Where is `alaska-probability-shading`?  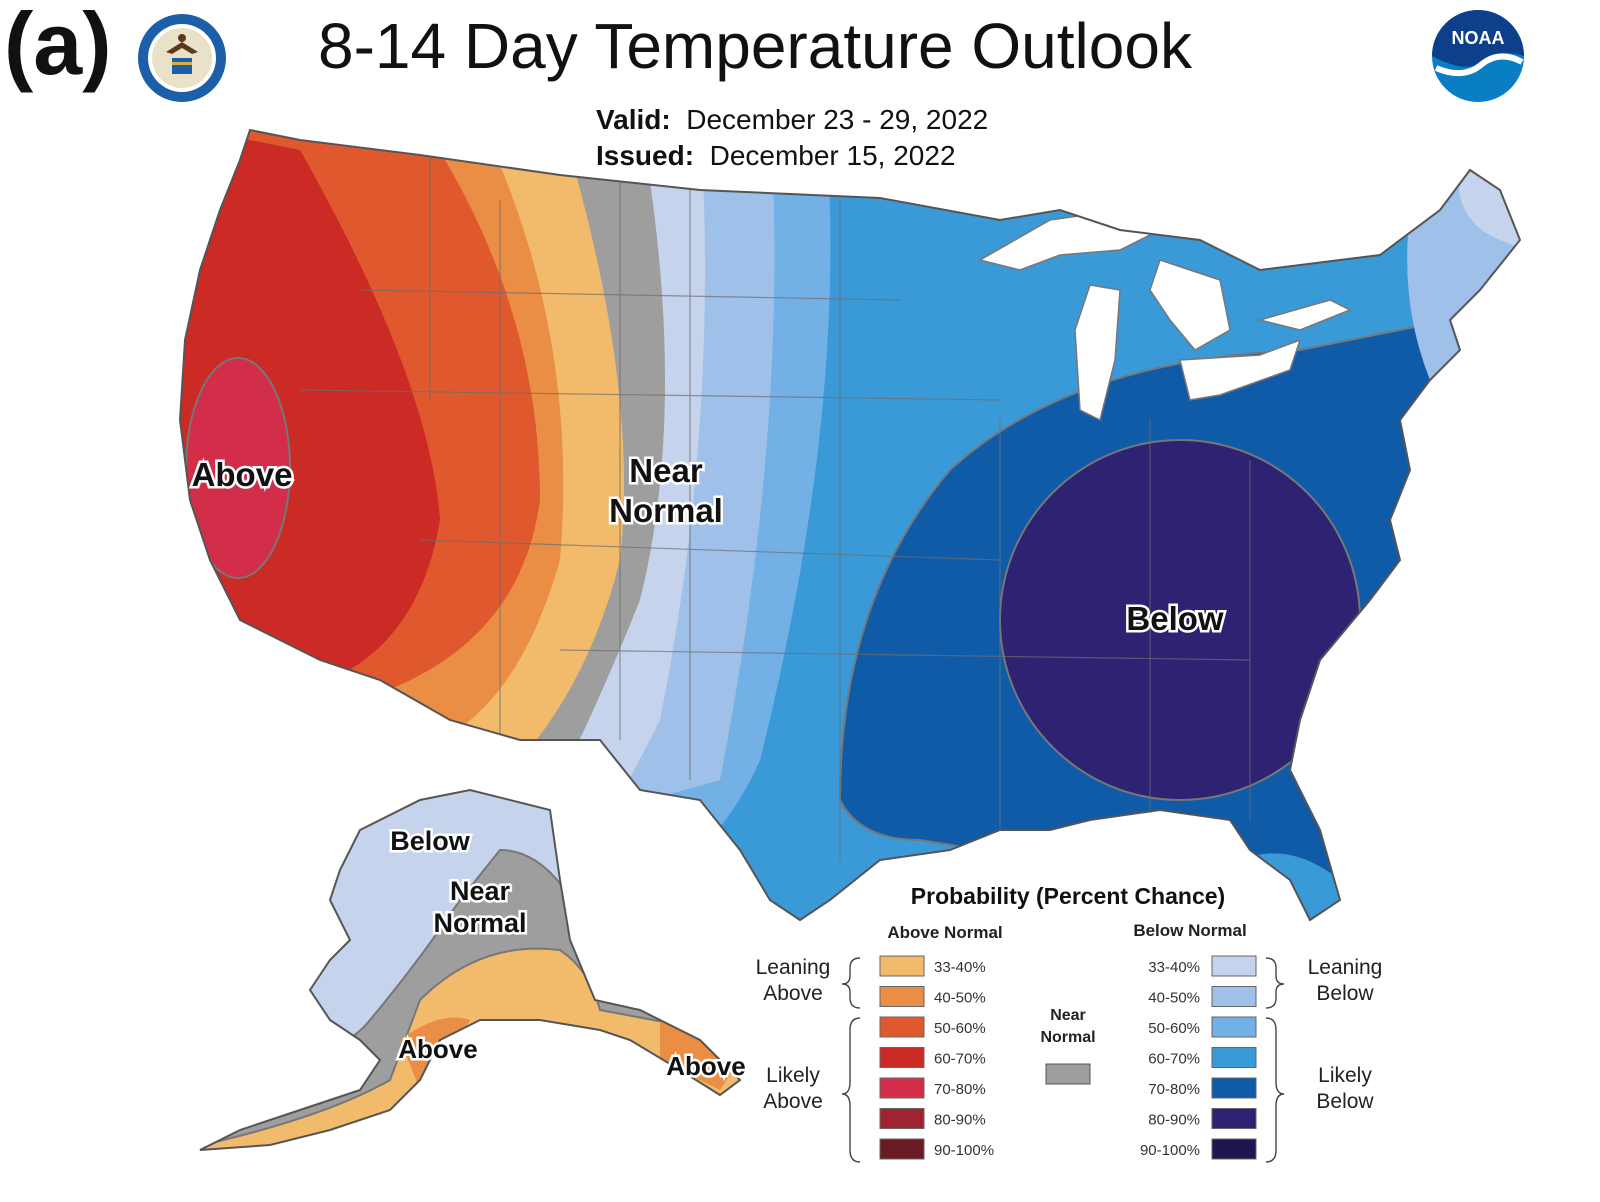
alaska-probability-shading is located at coordinates (470, 970).